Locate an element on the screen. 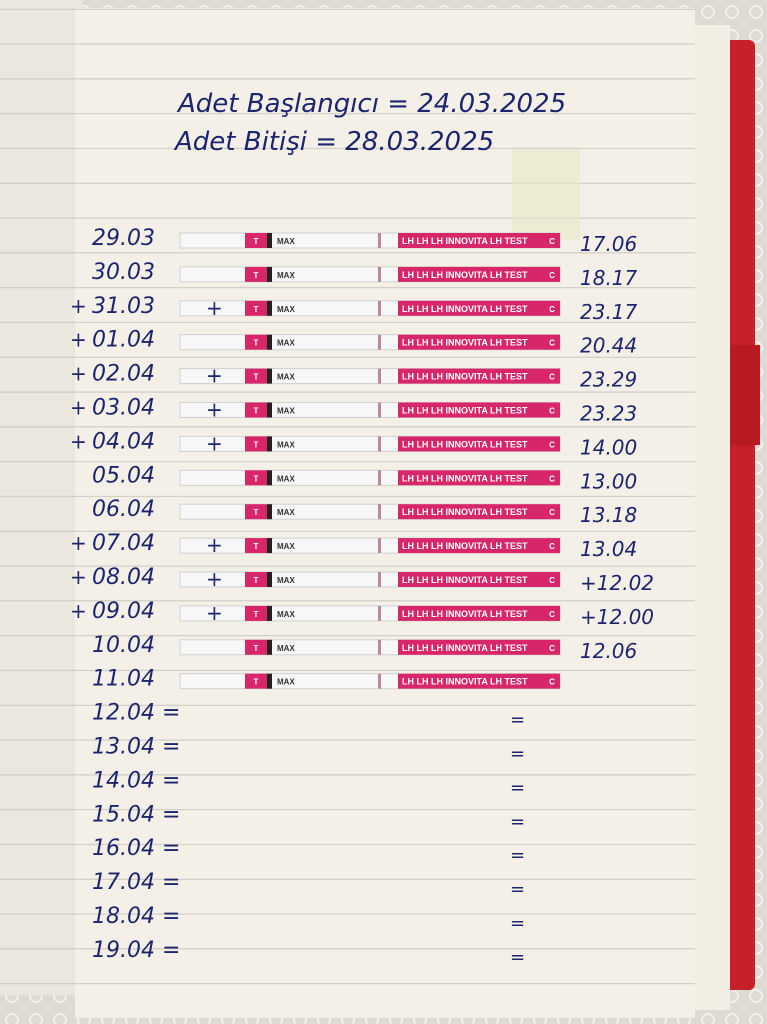  row-date: 18.04 = is located at coordinates (136, 916).